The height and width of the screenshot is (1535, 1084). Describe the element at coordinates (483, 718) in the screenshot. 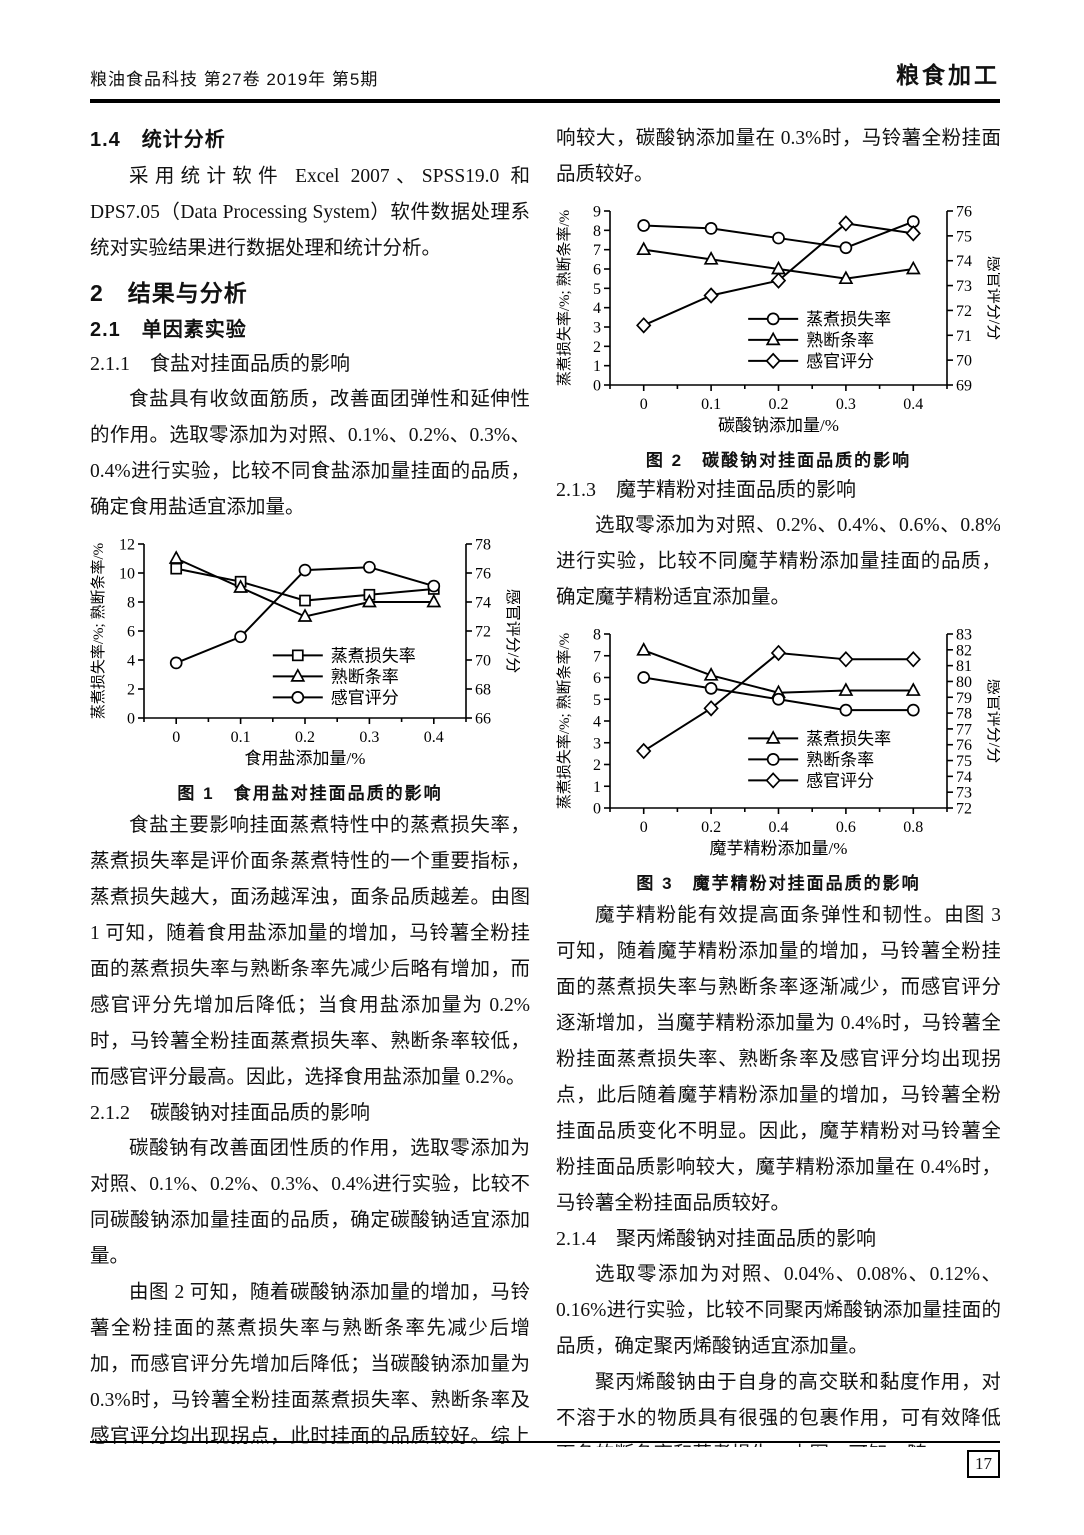

I see `svg-text: 66` at that location.